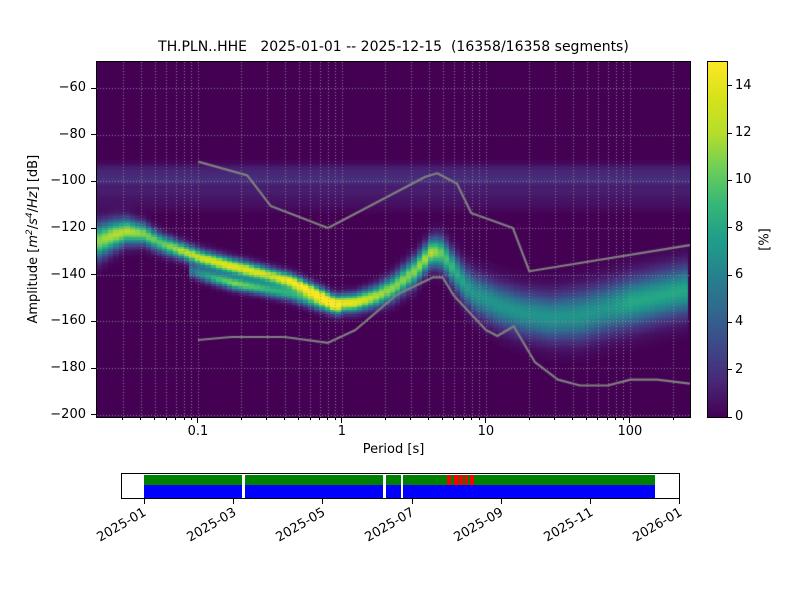  What do you see at coordinates (486, 431) in the screenshot?
I see `x-tick-label: 10` at bounding box center [486, 431].